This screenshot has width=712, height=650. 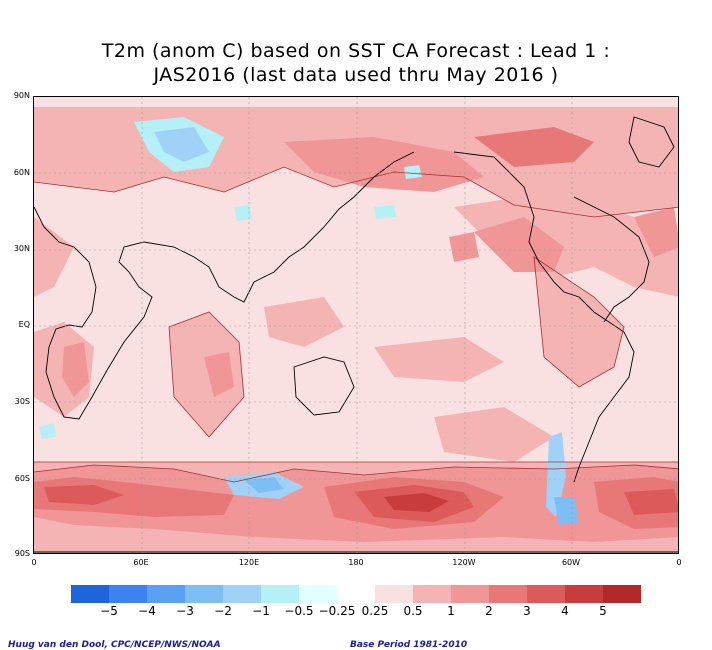 I want to click on lat-label: 30S, so click(x=22, y=401).